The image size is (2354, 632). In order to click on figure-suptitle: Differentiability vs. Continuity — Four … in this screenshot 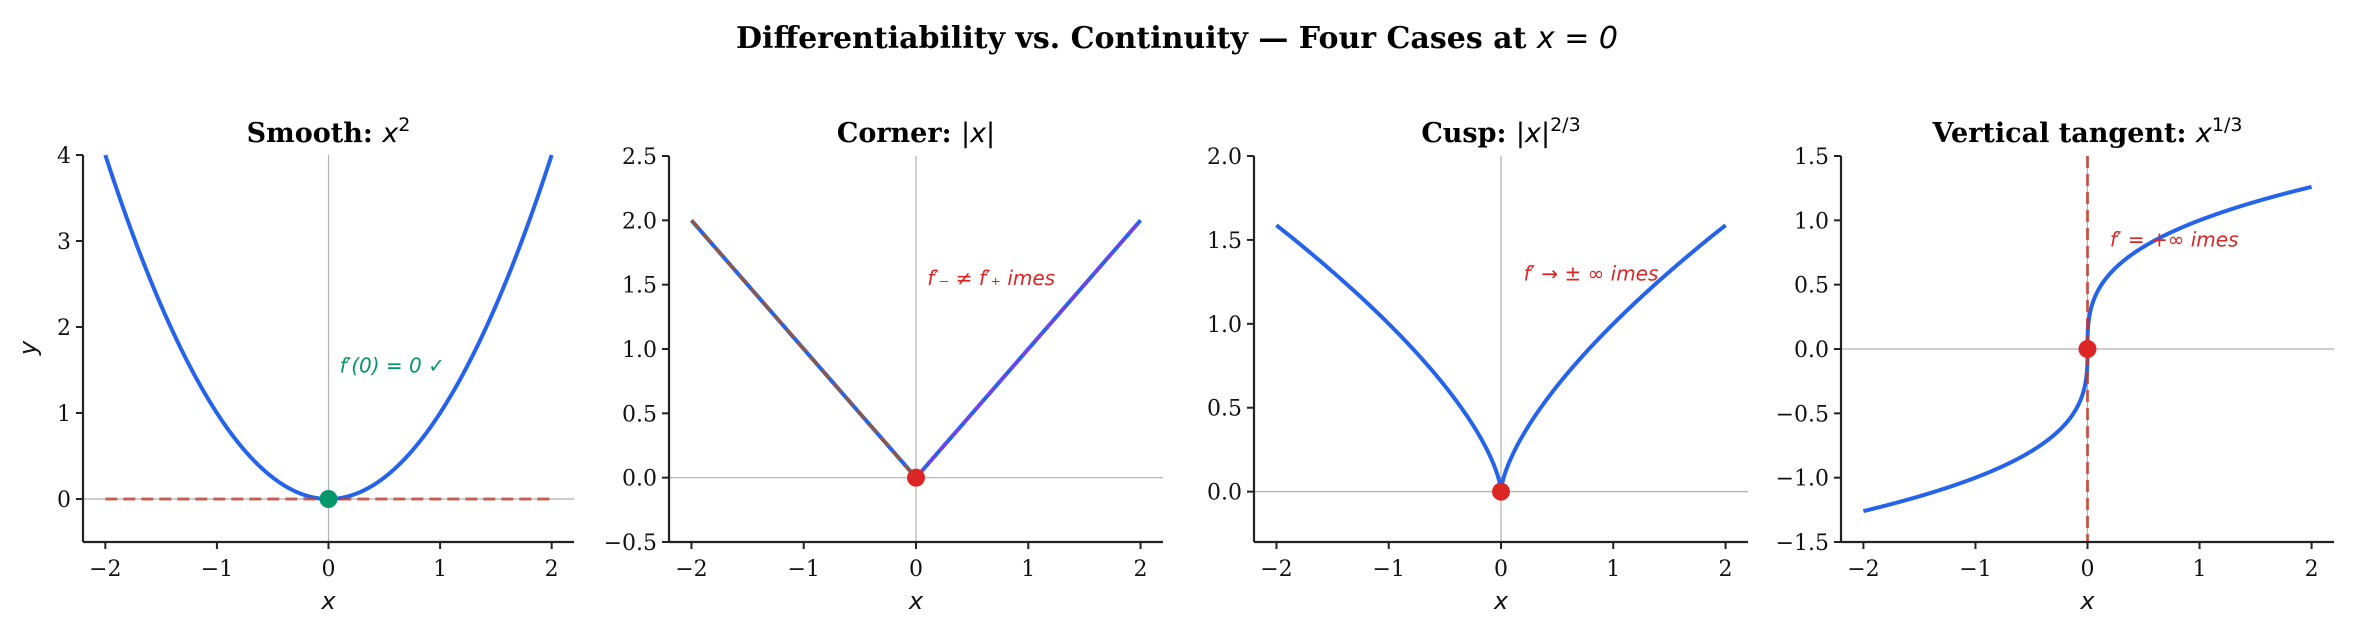, I will do `click(1177, 38)`.